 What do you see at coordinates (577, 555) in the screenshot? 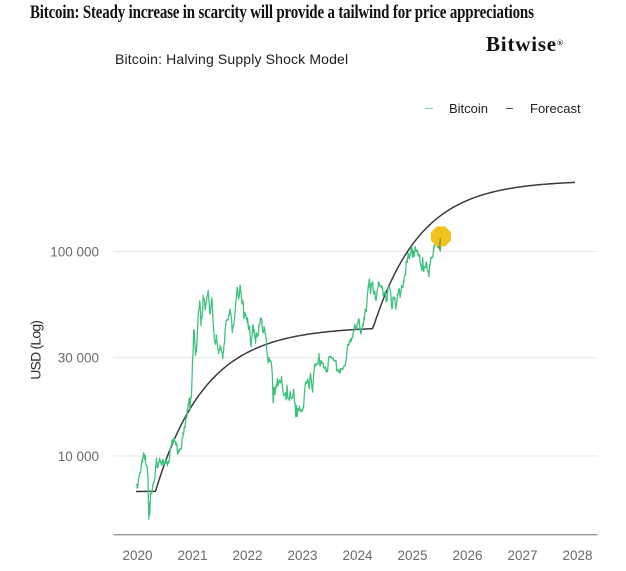
I see `svg-text: 2028` at bounding box center [577, 555].